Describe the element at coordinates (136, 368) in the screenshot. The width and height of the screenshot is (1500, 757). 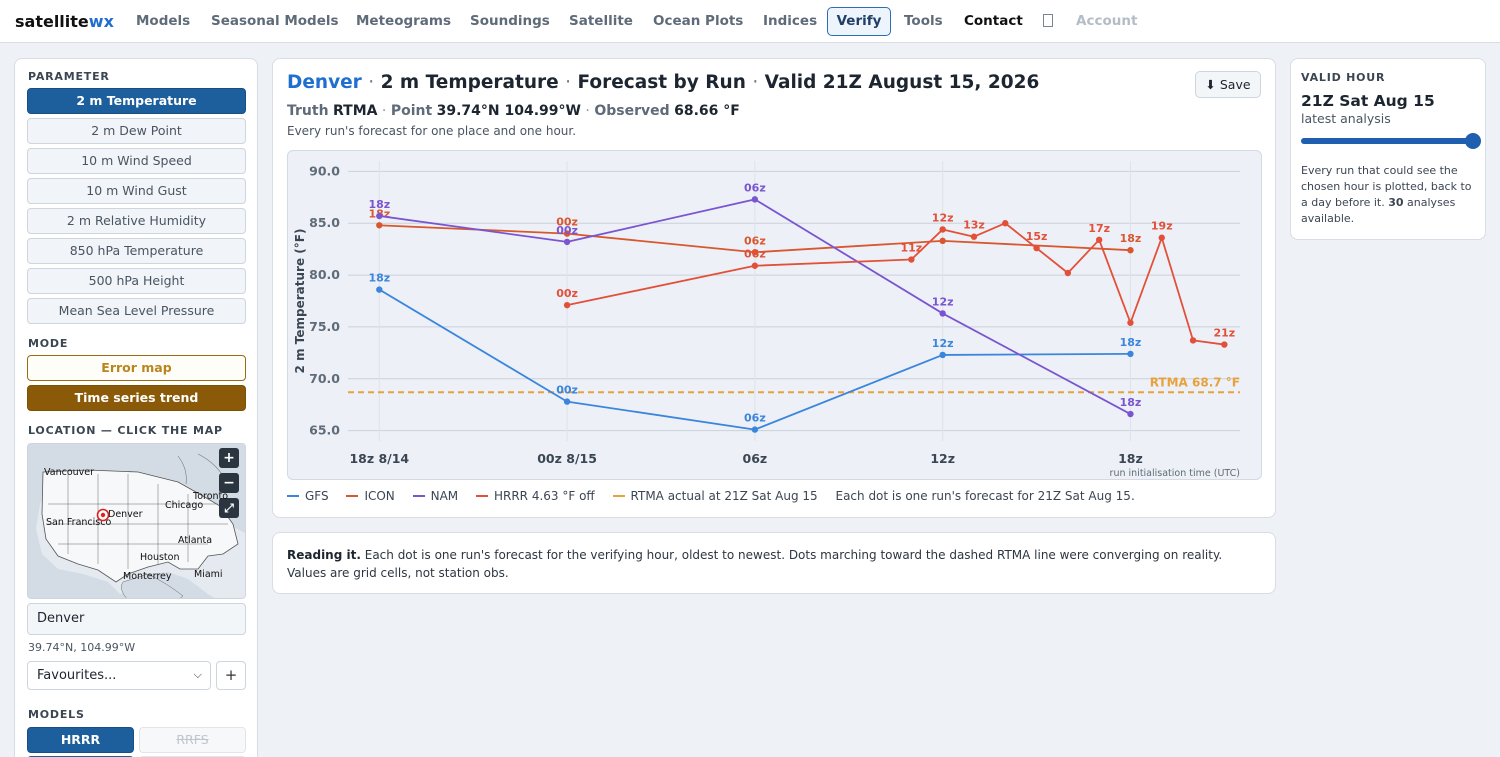
I see `mode-error-map-button: Error map` at that location.